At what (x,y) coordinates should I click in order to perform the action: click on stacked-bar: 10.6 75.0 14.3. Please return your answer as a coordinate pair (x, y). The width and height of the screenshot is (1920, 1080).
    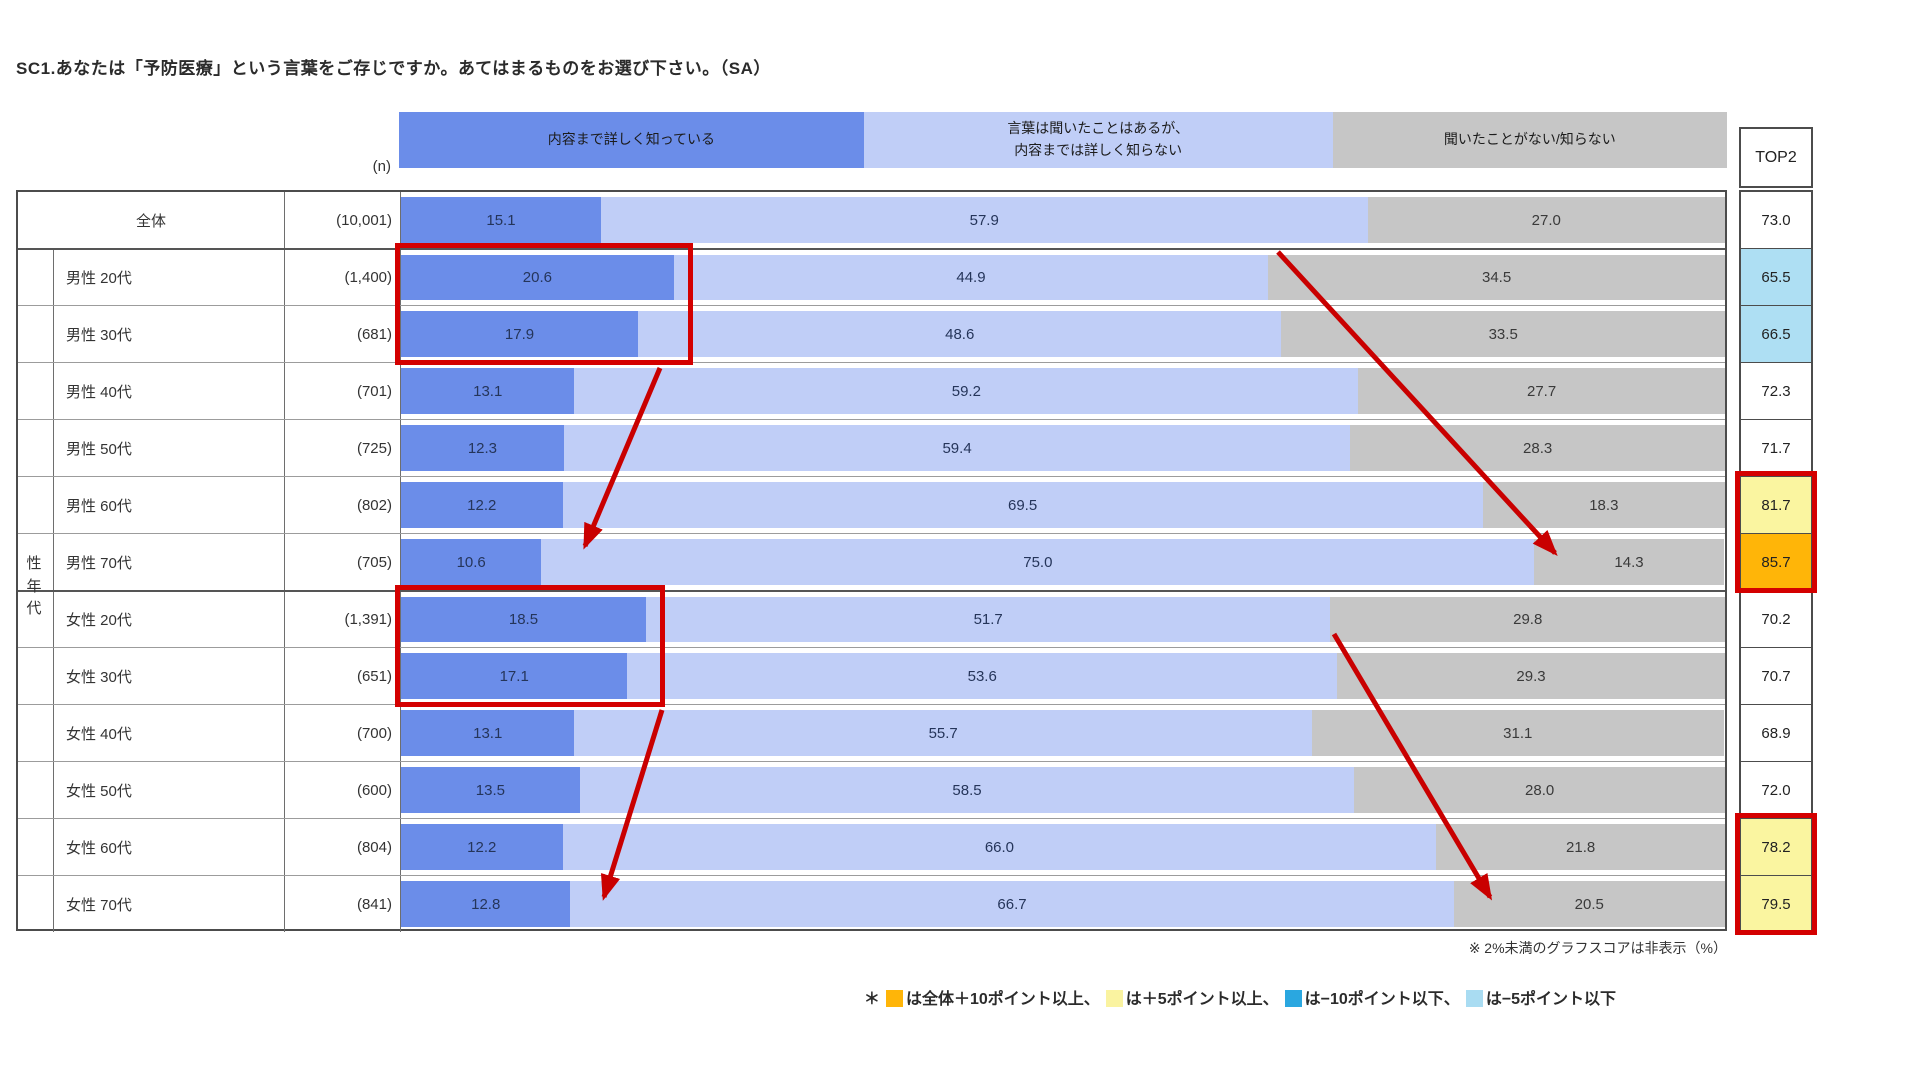
    Looking at the image, I should click on (1063, 562).